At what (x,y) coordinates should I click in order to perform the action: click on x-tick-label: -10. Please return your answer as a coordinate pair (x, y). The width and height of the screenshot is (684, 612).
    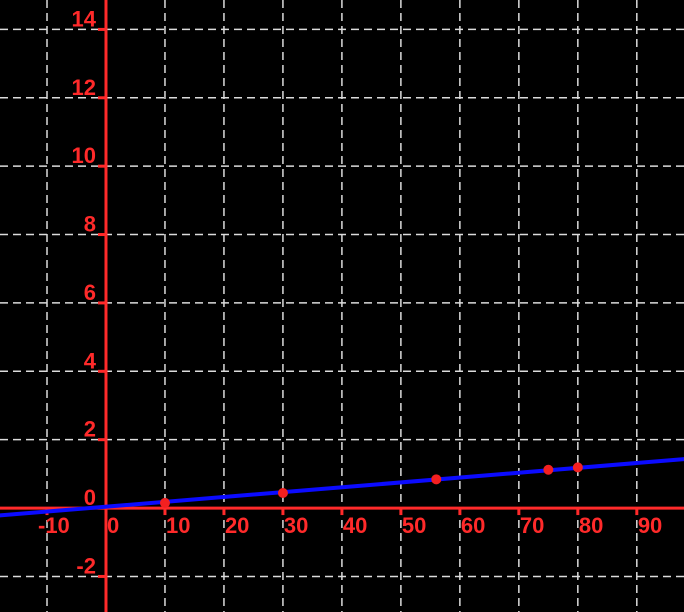
    Looking at the image, I should click on (54, 525).